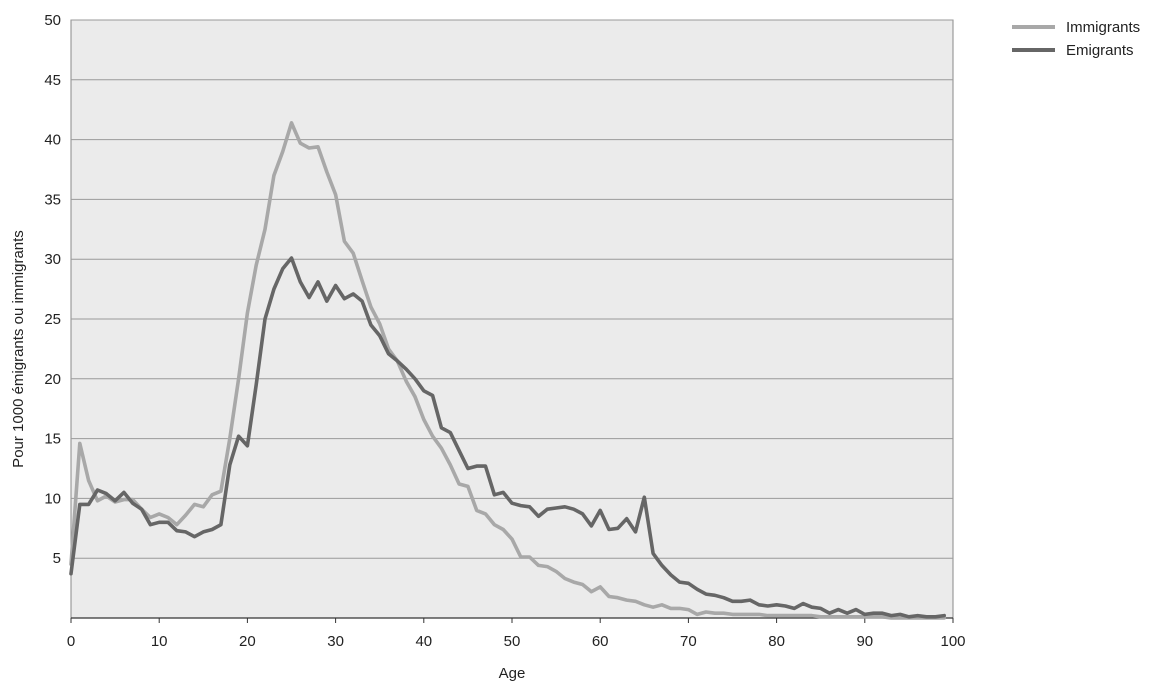  Describe the element at coordinates (52, 498) in the screenshot. I see `y-tick-label: 10` at that location.